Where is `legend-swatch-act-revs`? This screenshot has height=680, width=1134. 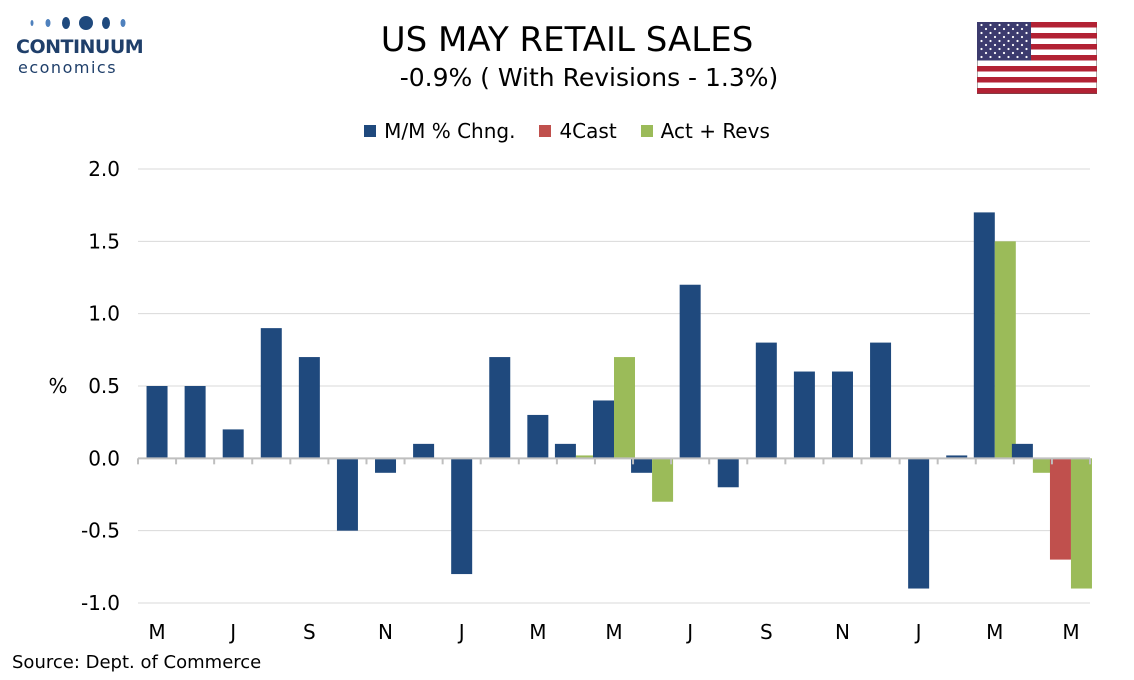 legend-swatch-act-revs is located at coordinates (646, 131).